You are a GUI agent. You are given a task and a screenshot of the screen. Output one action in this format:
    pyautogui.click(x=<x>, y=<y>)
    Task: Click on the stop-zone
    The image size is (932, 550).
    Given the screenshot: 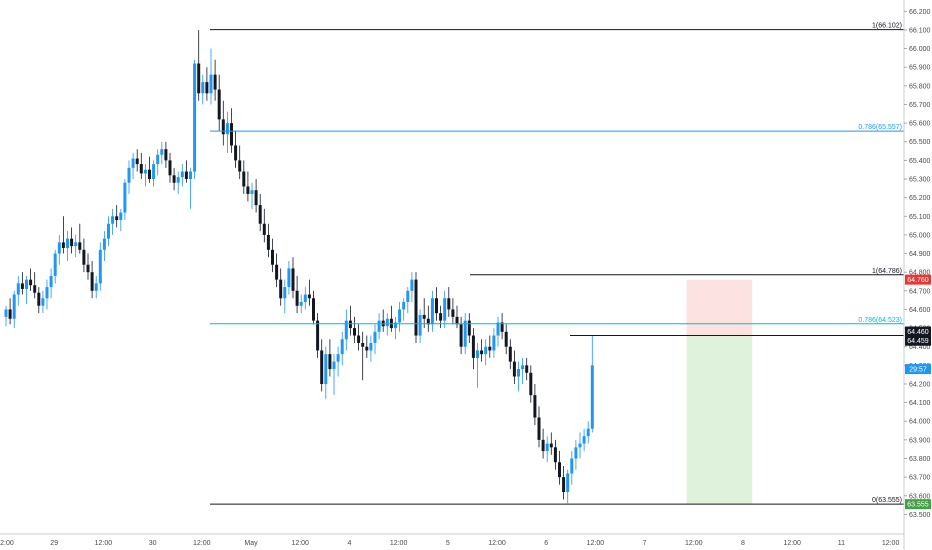 What is the action you would take?
    pyautogui.click(x=719, y=420)
    